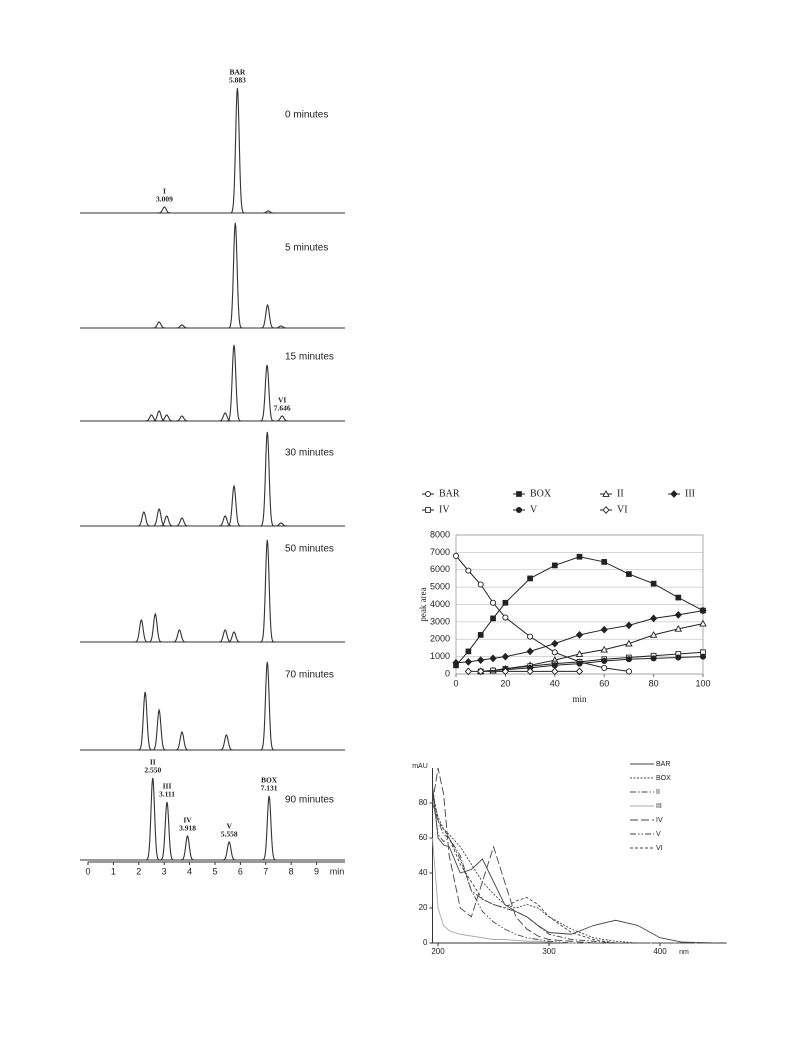 The width and height of the screenshot is (793, 1057). I want to click on legend-label: BAR, so click(449, 493).